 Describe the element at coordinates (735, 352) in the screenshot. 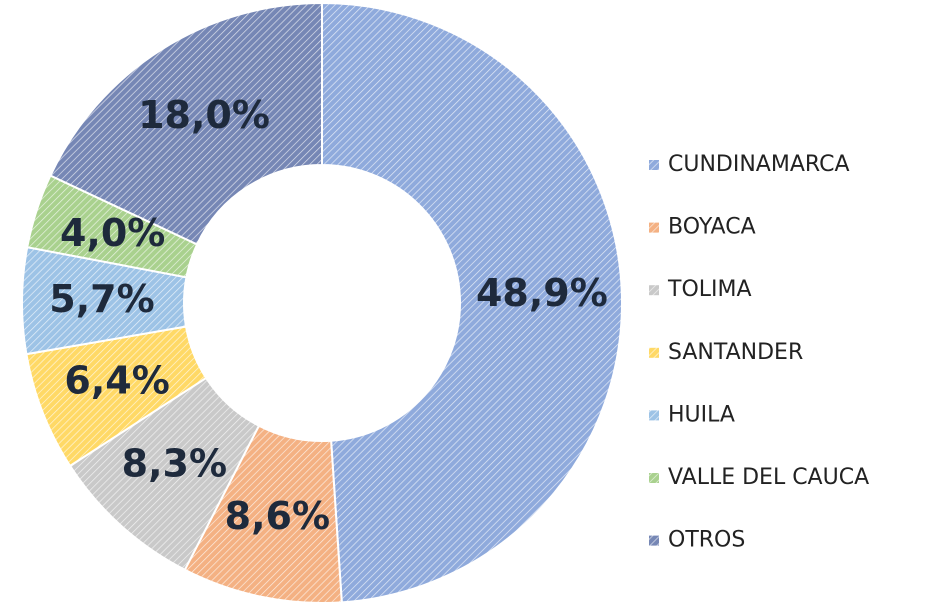

I see `legend-label: SANTANDER` at that location.